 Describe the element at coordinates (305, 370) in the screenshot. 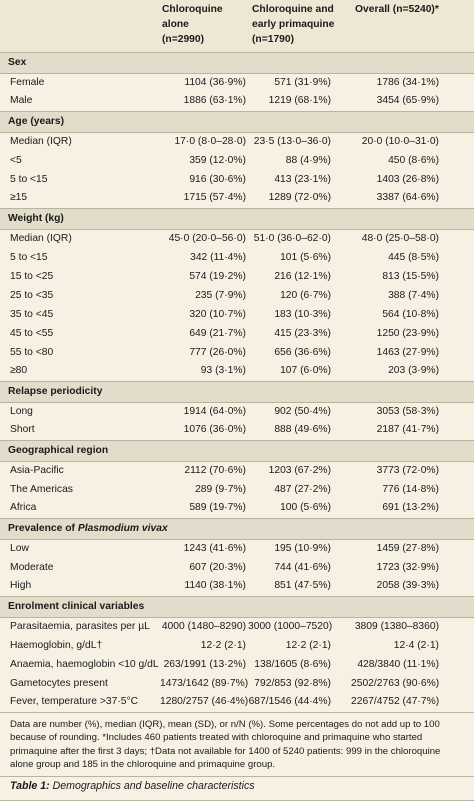

I see `cell-chloroquine-primaquine: 107 (6·0%)` at that location.